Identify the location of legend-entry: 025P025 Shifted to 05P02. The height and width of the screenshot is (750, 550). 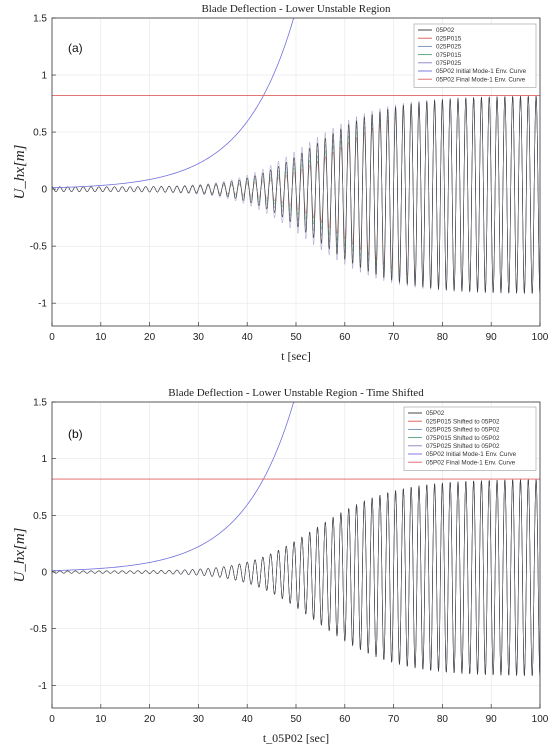
(463, 430).